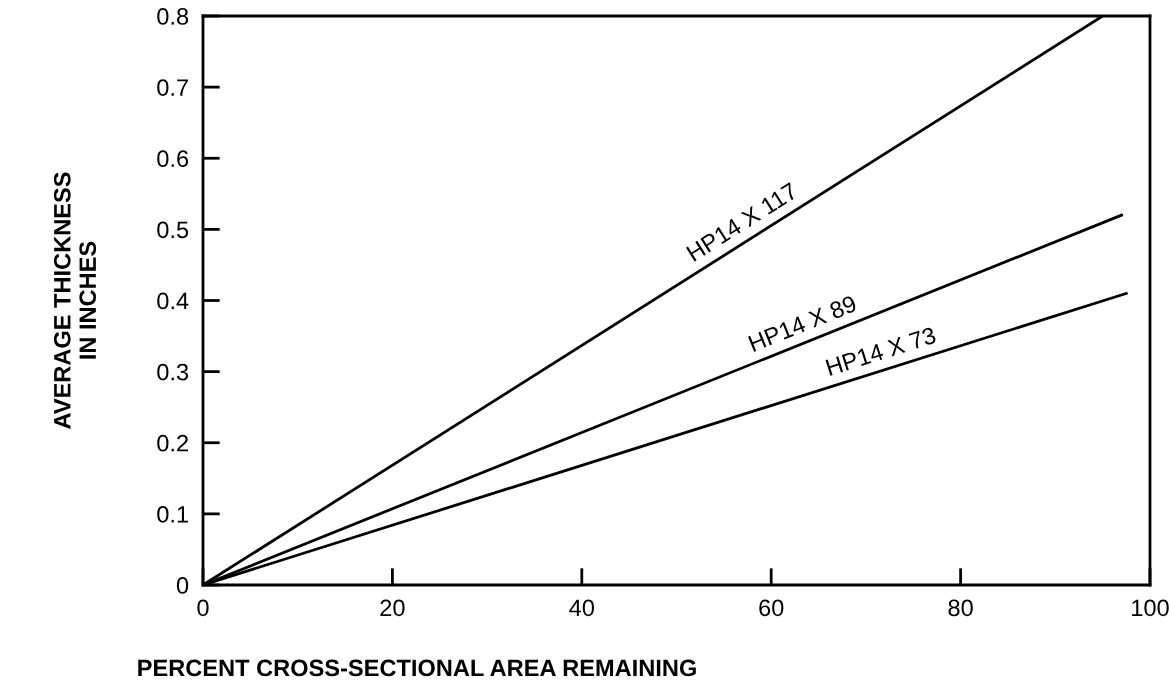  Describe the element at coordinates (173, 159) in the screenshot. I see `y-tick-label: 0.6` at that location.